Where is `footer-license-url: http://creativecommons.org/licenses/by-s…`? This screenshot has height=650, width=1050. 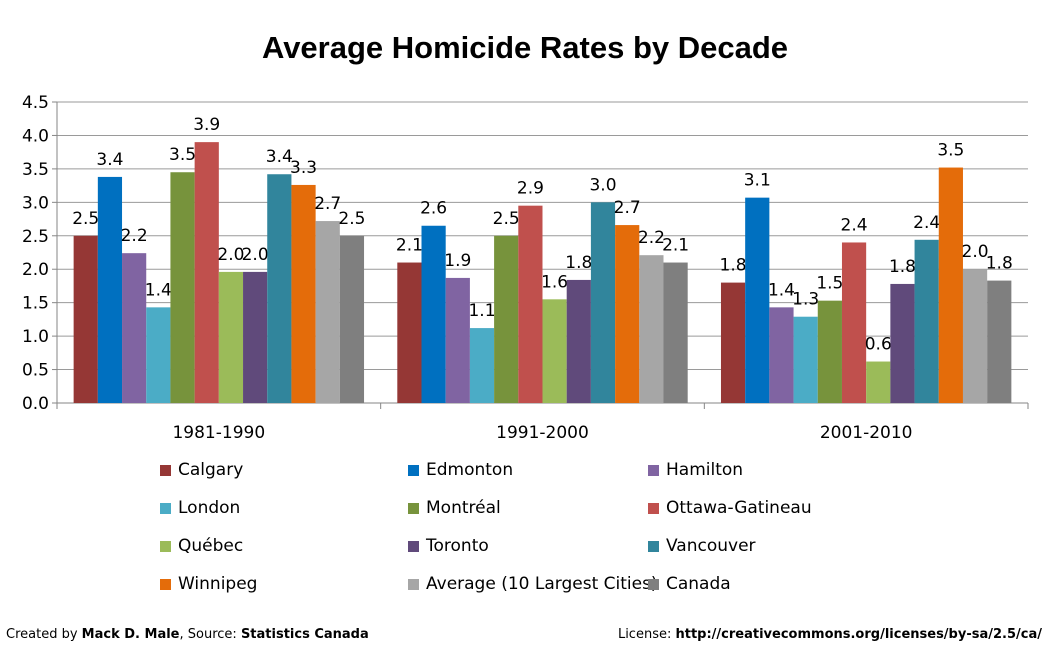
footer-license-url: http://creativecommons.org/licenses/by-s… is located at coordinates (858, 634).